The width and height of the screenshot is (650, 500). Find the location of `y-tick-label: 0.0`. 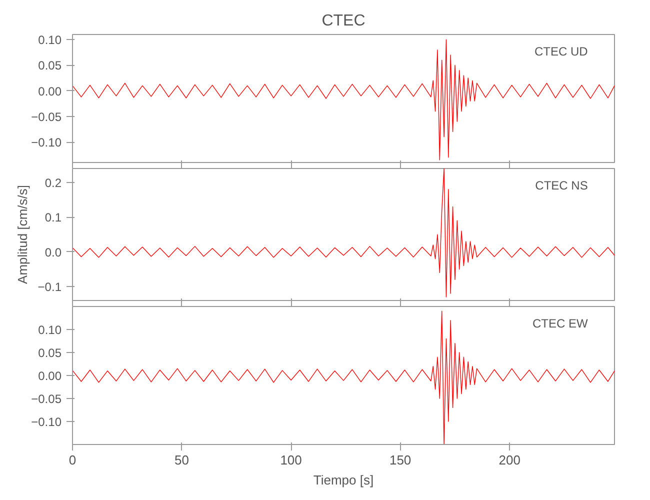

y-tick-label: 0.0 is located at coordinates (53, 252).